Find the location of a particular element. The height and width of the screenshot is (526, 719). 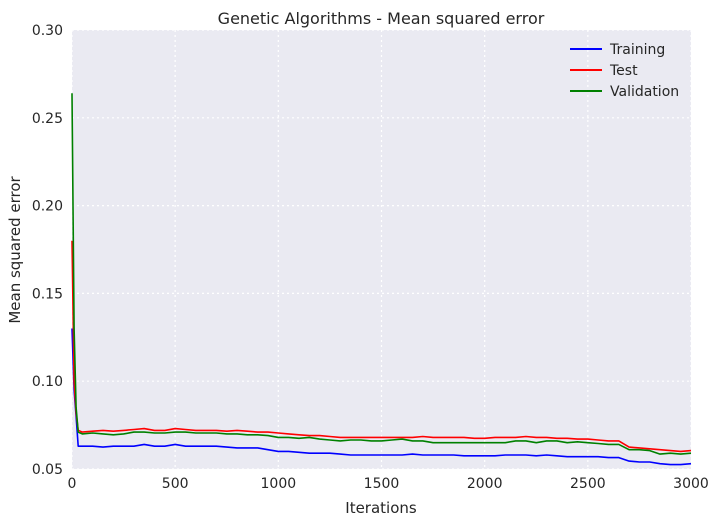

y-tick-label: 0.20 is located at coordinates (47, 207).